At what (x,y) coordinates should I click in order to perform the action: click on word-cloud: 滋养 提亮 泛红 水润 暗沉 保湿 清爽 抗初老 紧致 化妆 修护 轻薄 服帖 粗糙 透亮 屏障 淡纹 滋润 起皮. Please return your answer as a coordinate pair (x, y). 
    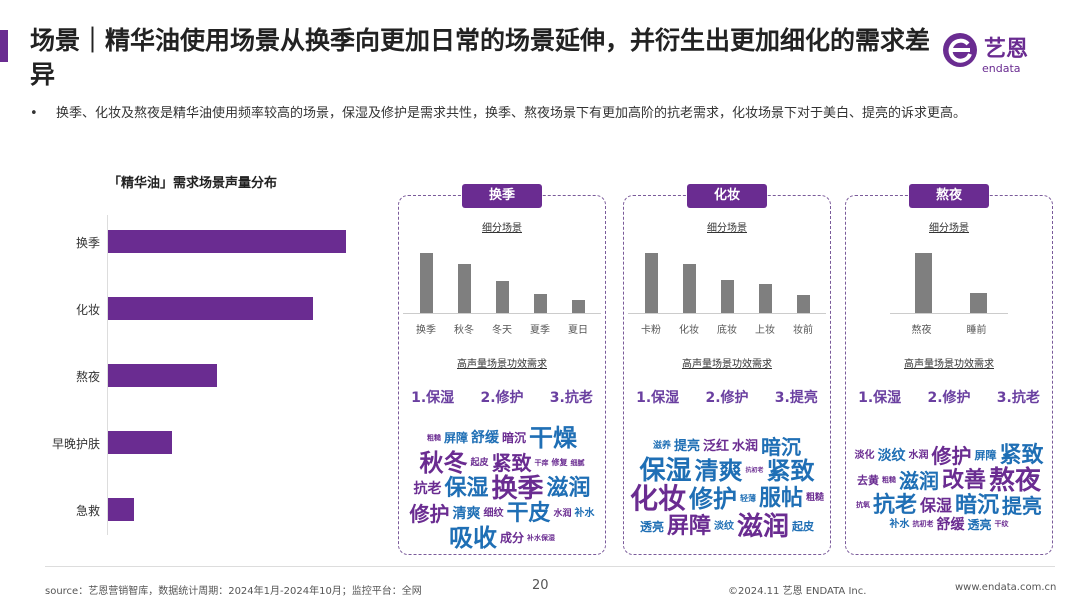
    Looking at the image, I should click on (727, 488).